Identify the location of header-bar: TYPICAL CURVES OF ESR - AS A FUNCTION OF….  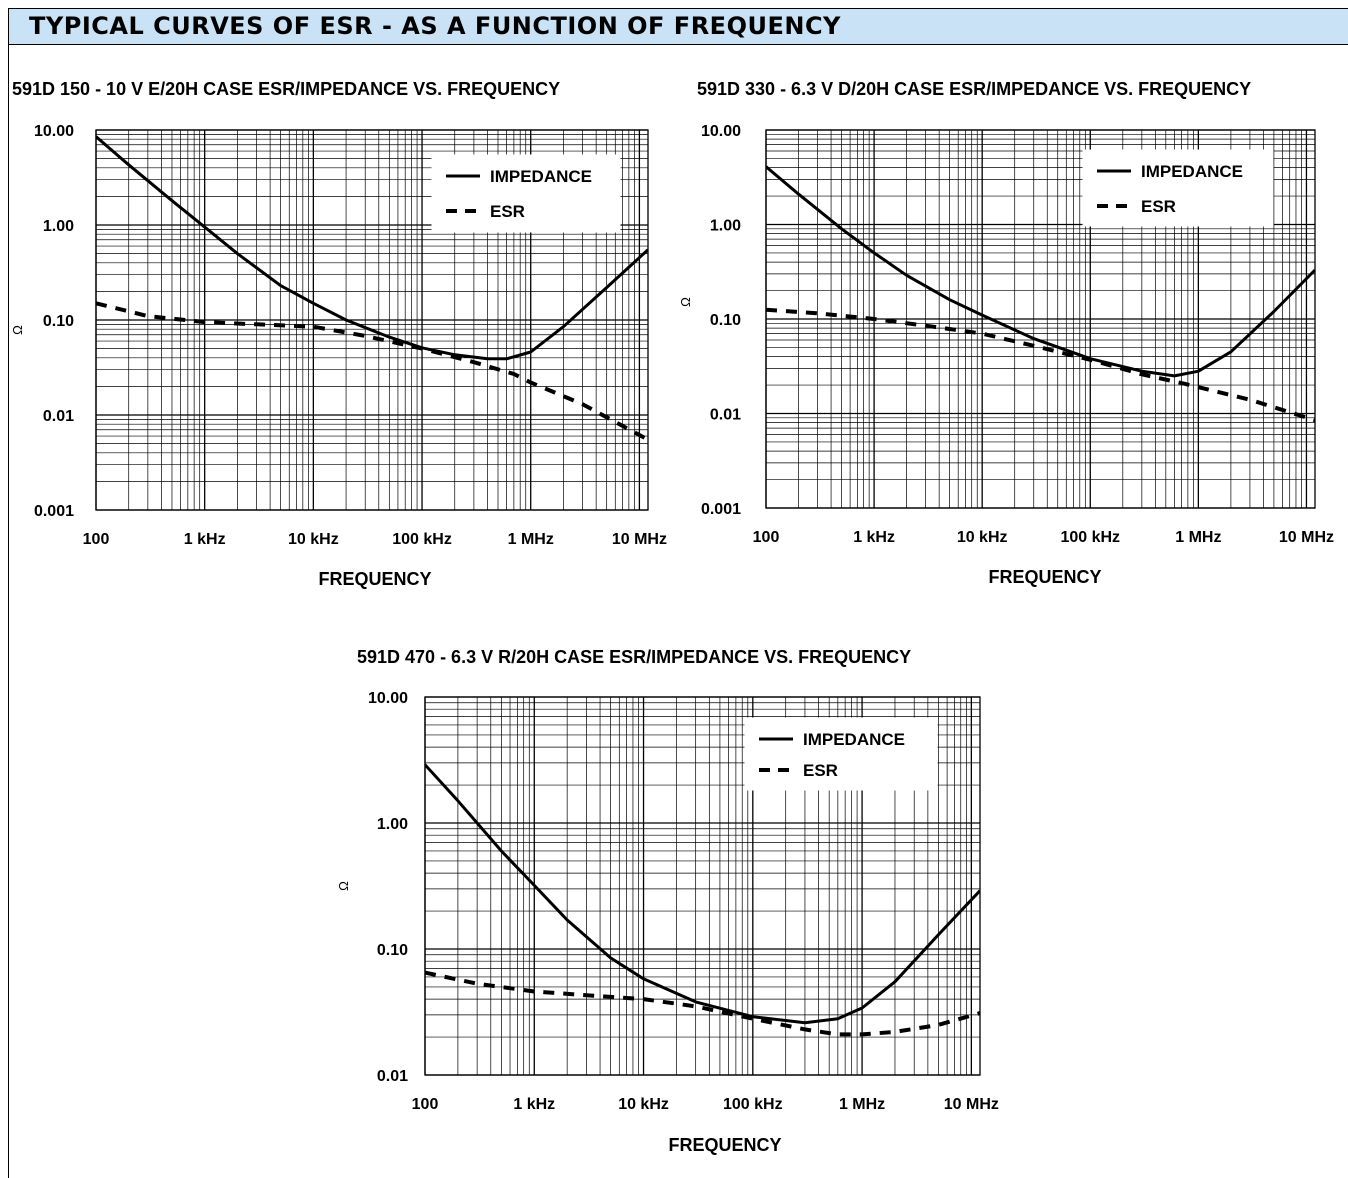
(678, 27).